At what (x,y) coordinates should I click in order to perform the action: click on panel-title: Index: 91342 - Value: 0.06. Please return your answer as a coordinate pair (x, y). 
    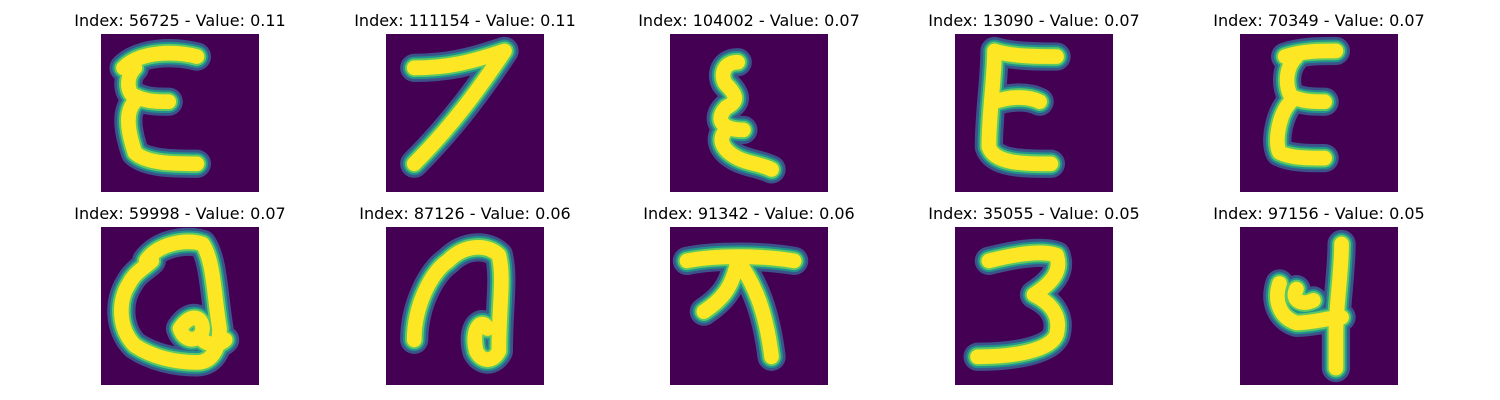
    Looking at the image, I should click on (749, 213).